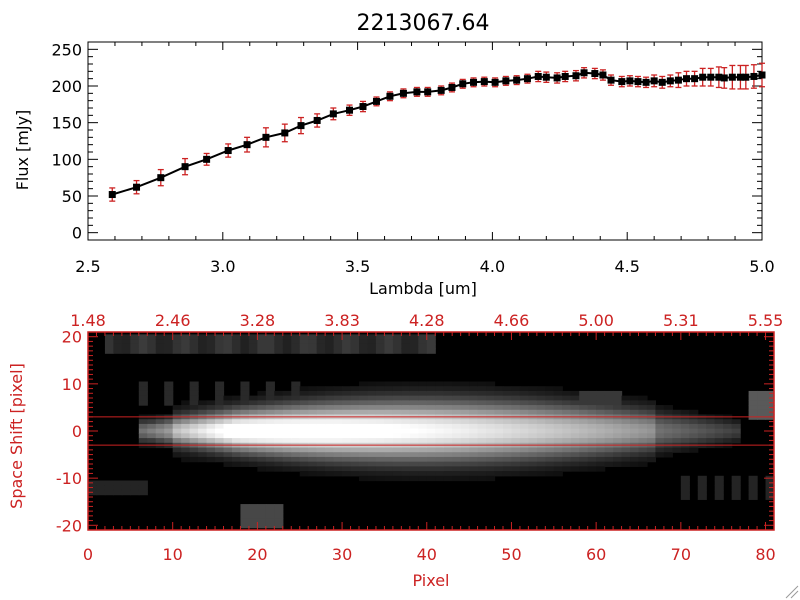 The width and height of the screenshot is (800, 600). I want to click on resize-grip-icon, so click(792, 592).